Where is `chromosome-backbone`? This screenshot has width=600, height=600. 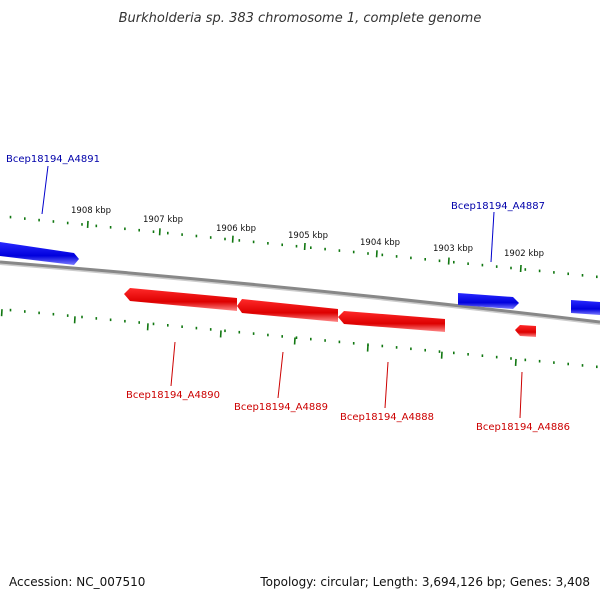 chromosome-backbone is located at coordinates (300, 292).